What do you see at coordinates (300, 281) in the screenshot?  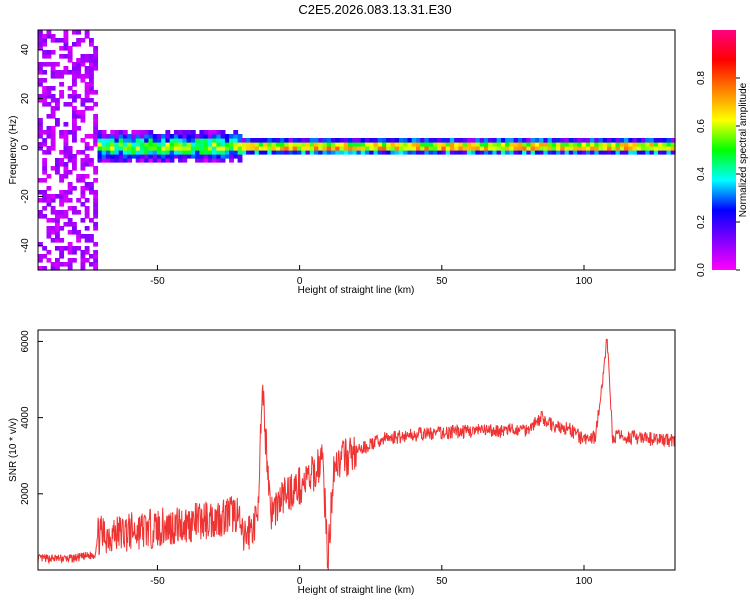 I see `x-tick-label: 0` at bounding box center [300, 281].